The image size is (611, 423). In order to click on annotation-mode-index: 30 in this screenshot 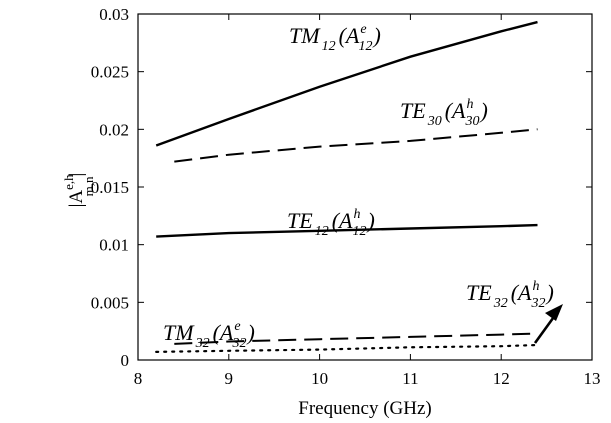, I will do `click(434, 121)`.